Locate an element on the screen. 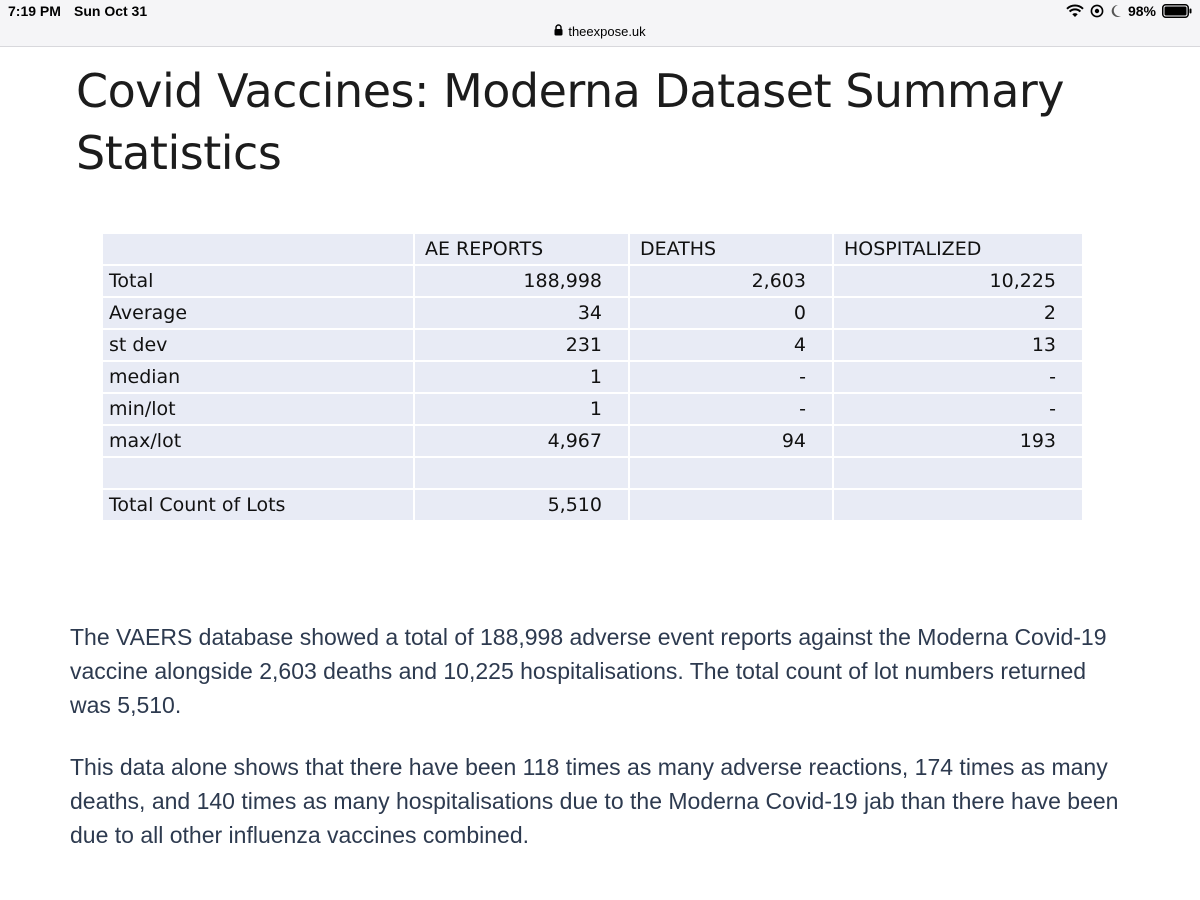 Image resolution: width=1200 pixels, height=900 pixels. url-display: theexpose.uk is located at coordinates (600, 31).